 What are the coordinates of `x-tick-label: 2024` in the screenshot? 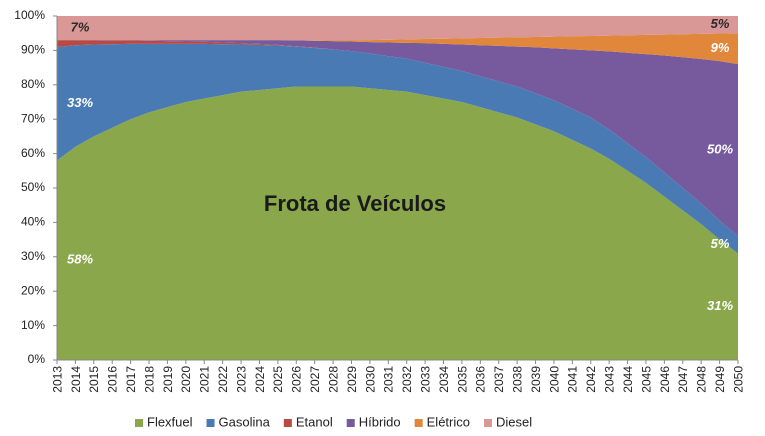 It's located at (260, 379).